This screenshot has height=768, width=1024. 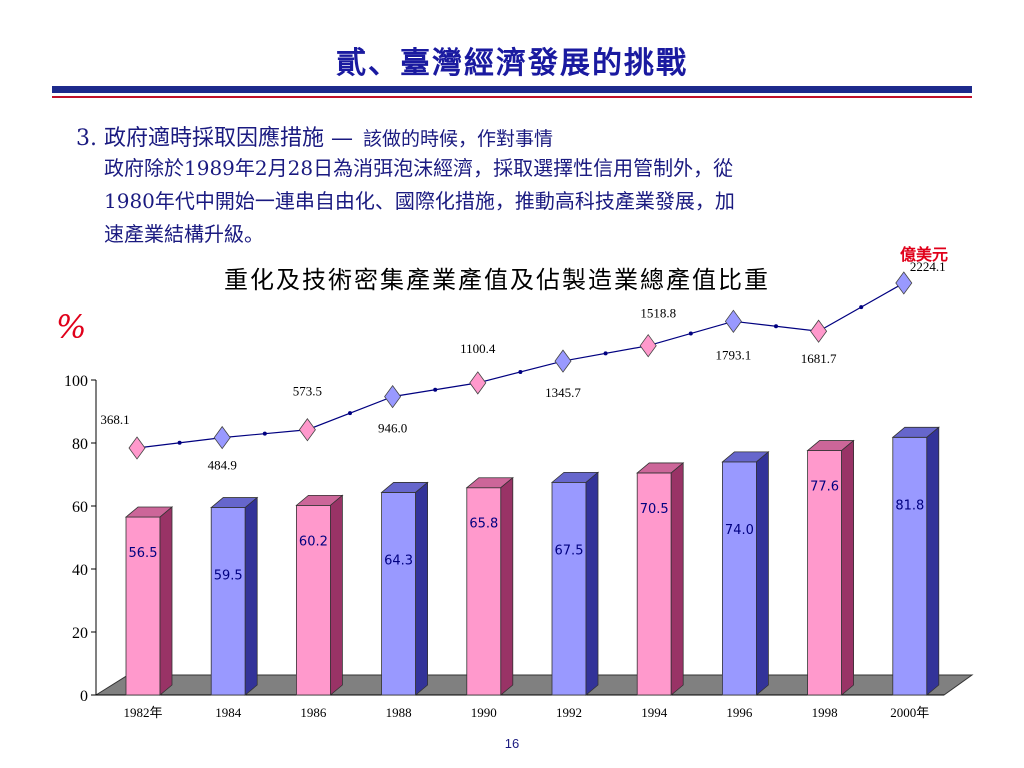 I want to click on body-line-2: 1980年代中開始一連串自由化、國際化措施，推動高科技產業發展，加, so click(x=419, y=201).